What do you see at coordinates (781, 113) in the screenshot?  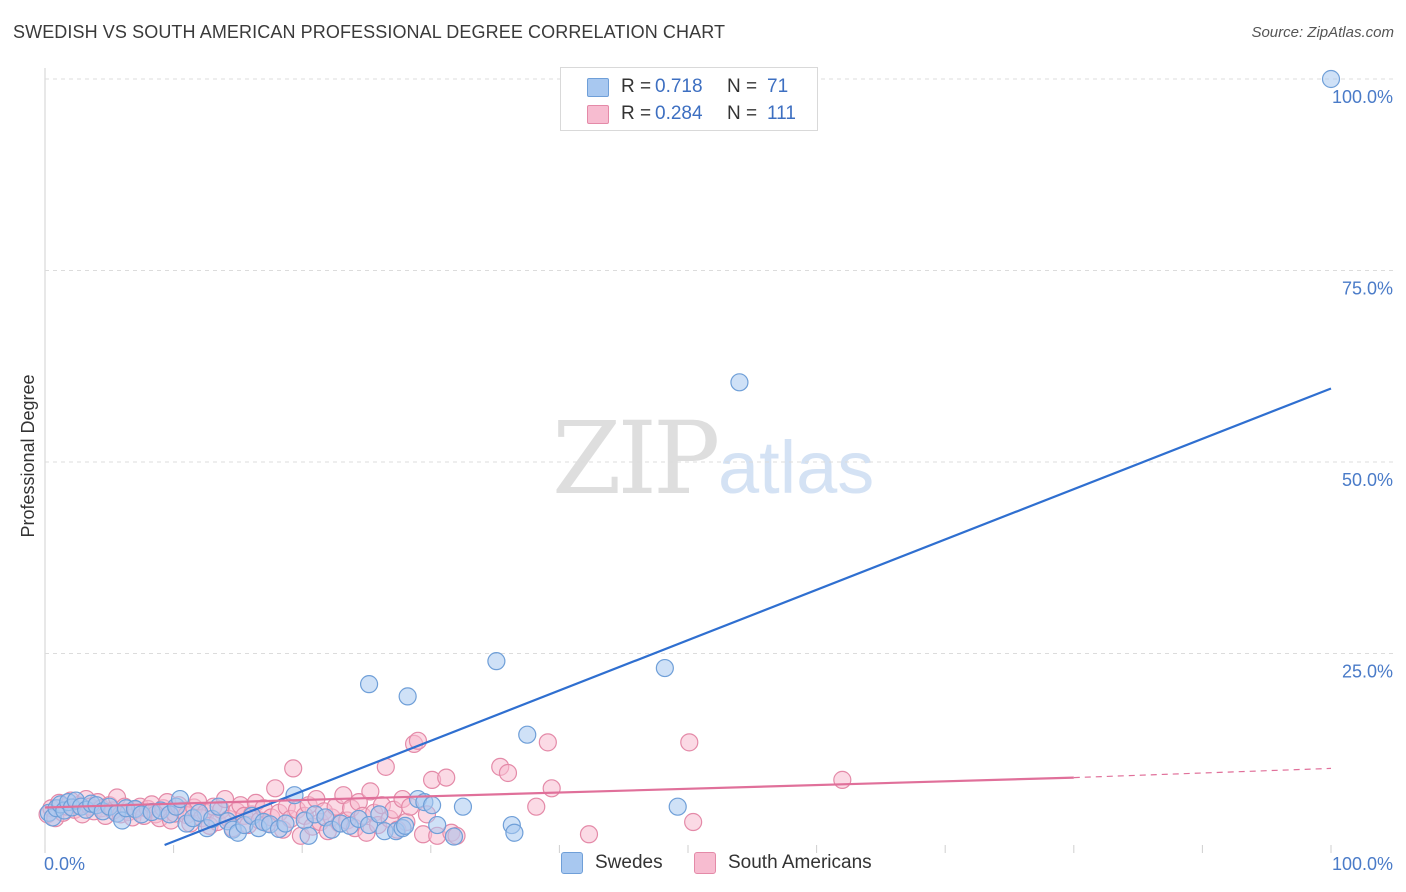 I see `legend-n-value: 111` at bounding box center [781, 113].